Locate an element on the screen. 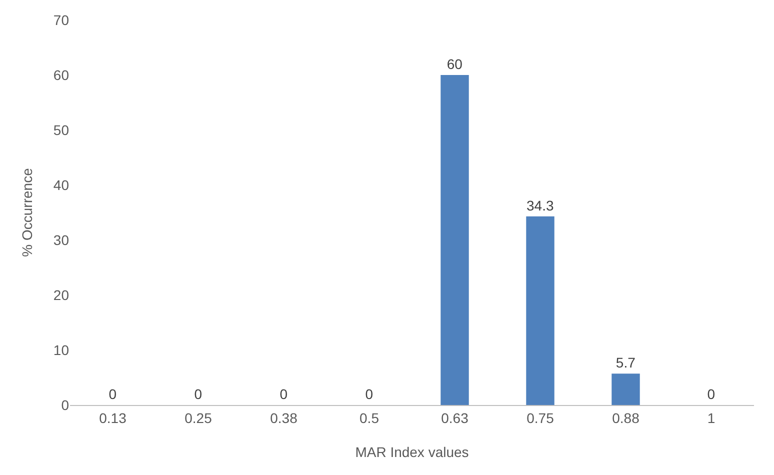 The height and width of the screenshot is (475, 774). y-tick-label: 70 is located at coordinates (61, 20).